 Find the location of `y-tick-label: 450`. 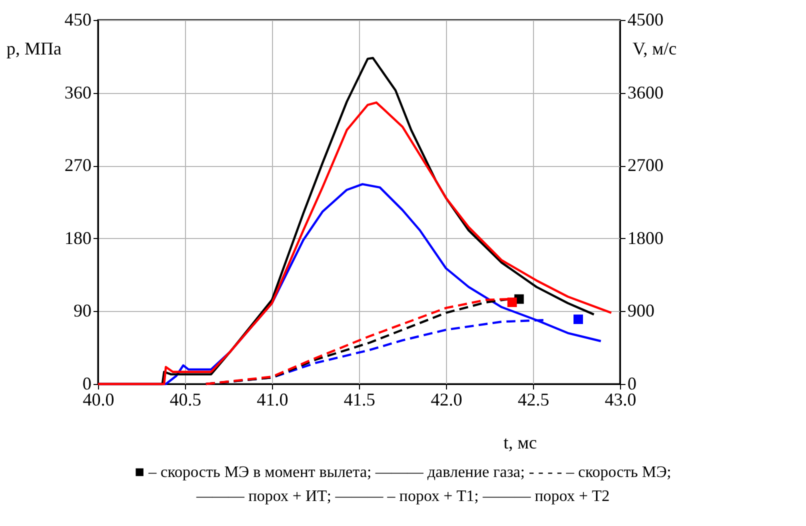

y-tick-label: 450 is located at coordinates (78, 20).